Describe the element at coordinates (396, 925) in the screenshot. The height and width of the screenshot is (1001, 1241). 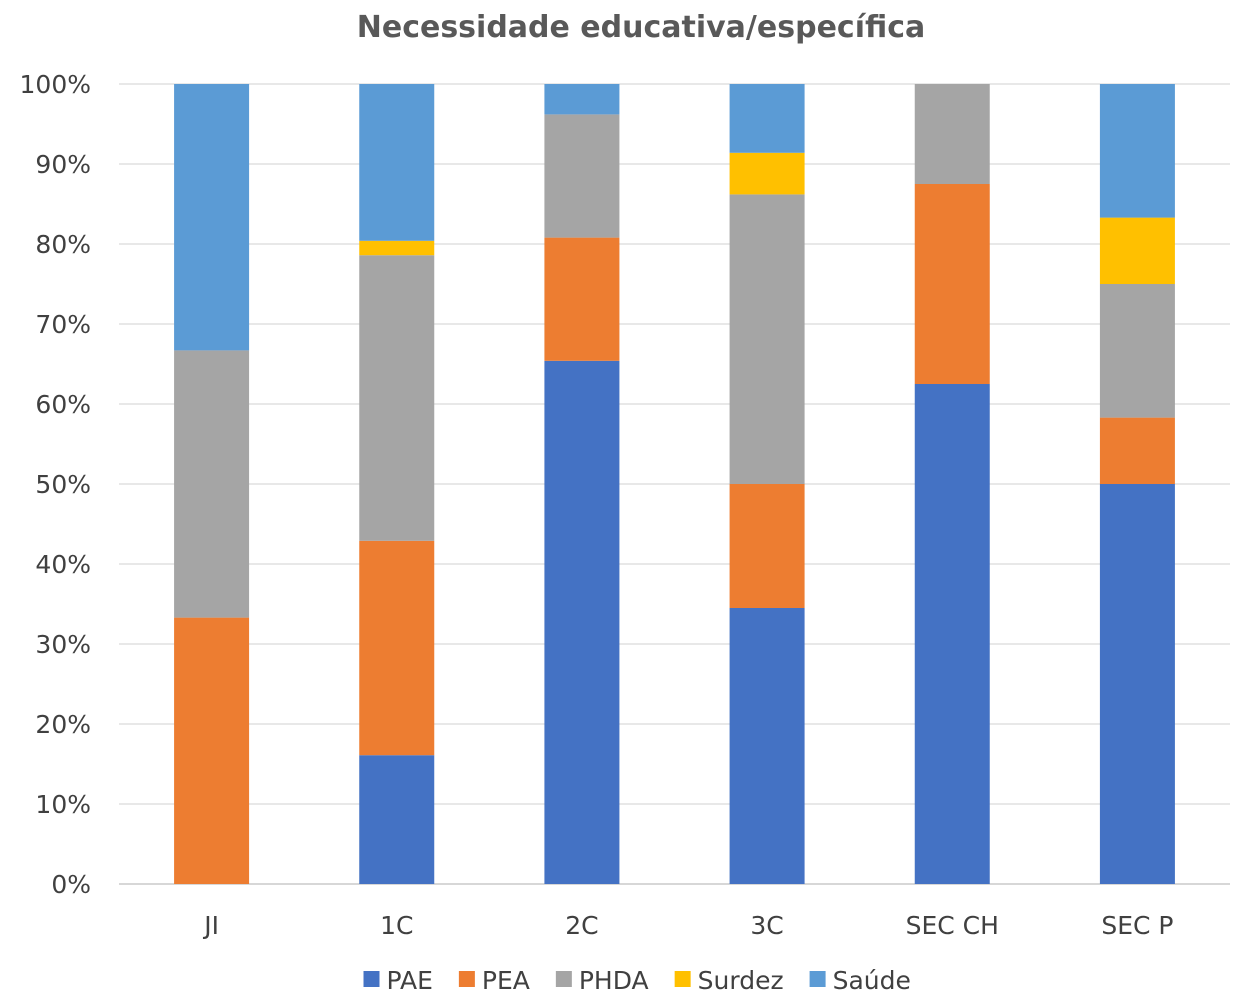
I see `x-tick-label: 1C` at that location.